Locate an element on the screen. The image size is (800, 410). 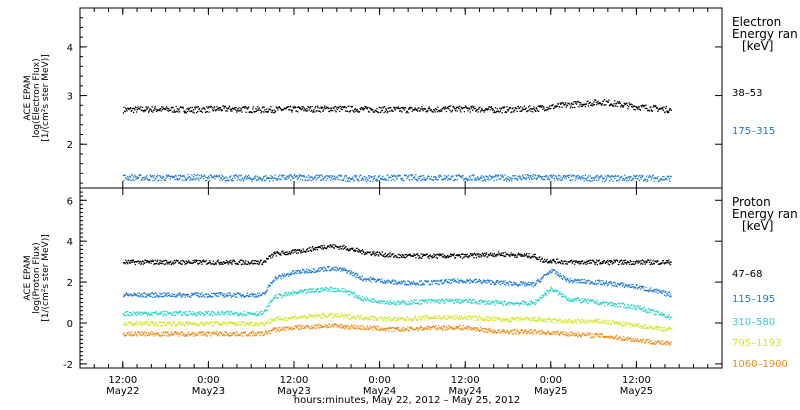
proton-y-tick-label: -2 is located at coordinates (68, 365).